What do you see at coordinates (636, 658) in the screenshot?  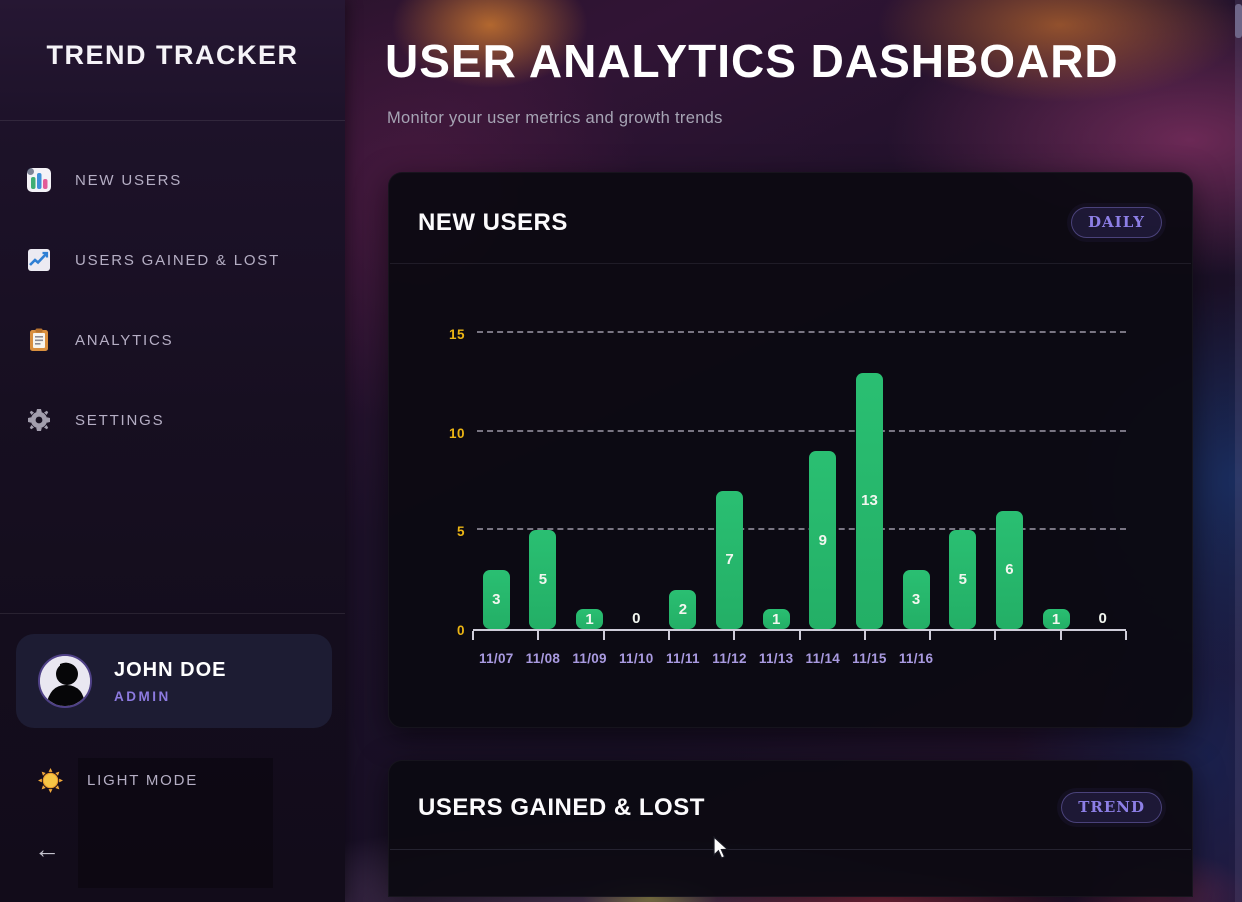 I see `x-axis-label: 11/10` at bounding box center [636, 658].